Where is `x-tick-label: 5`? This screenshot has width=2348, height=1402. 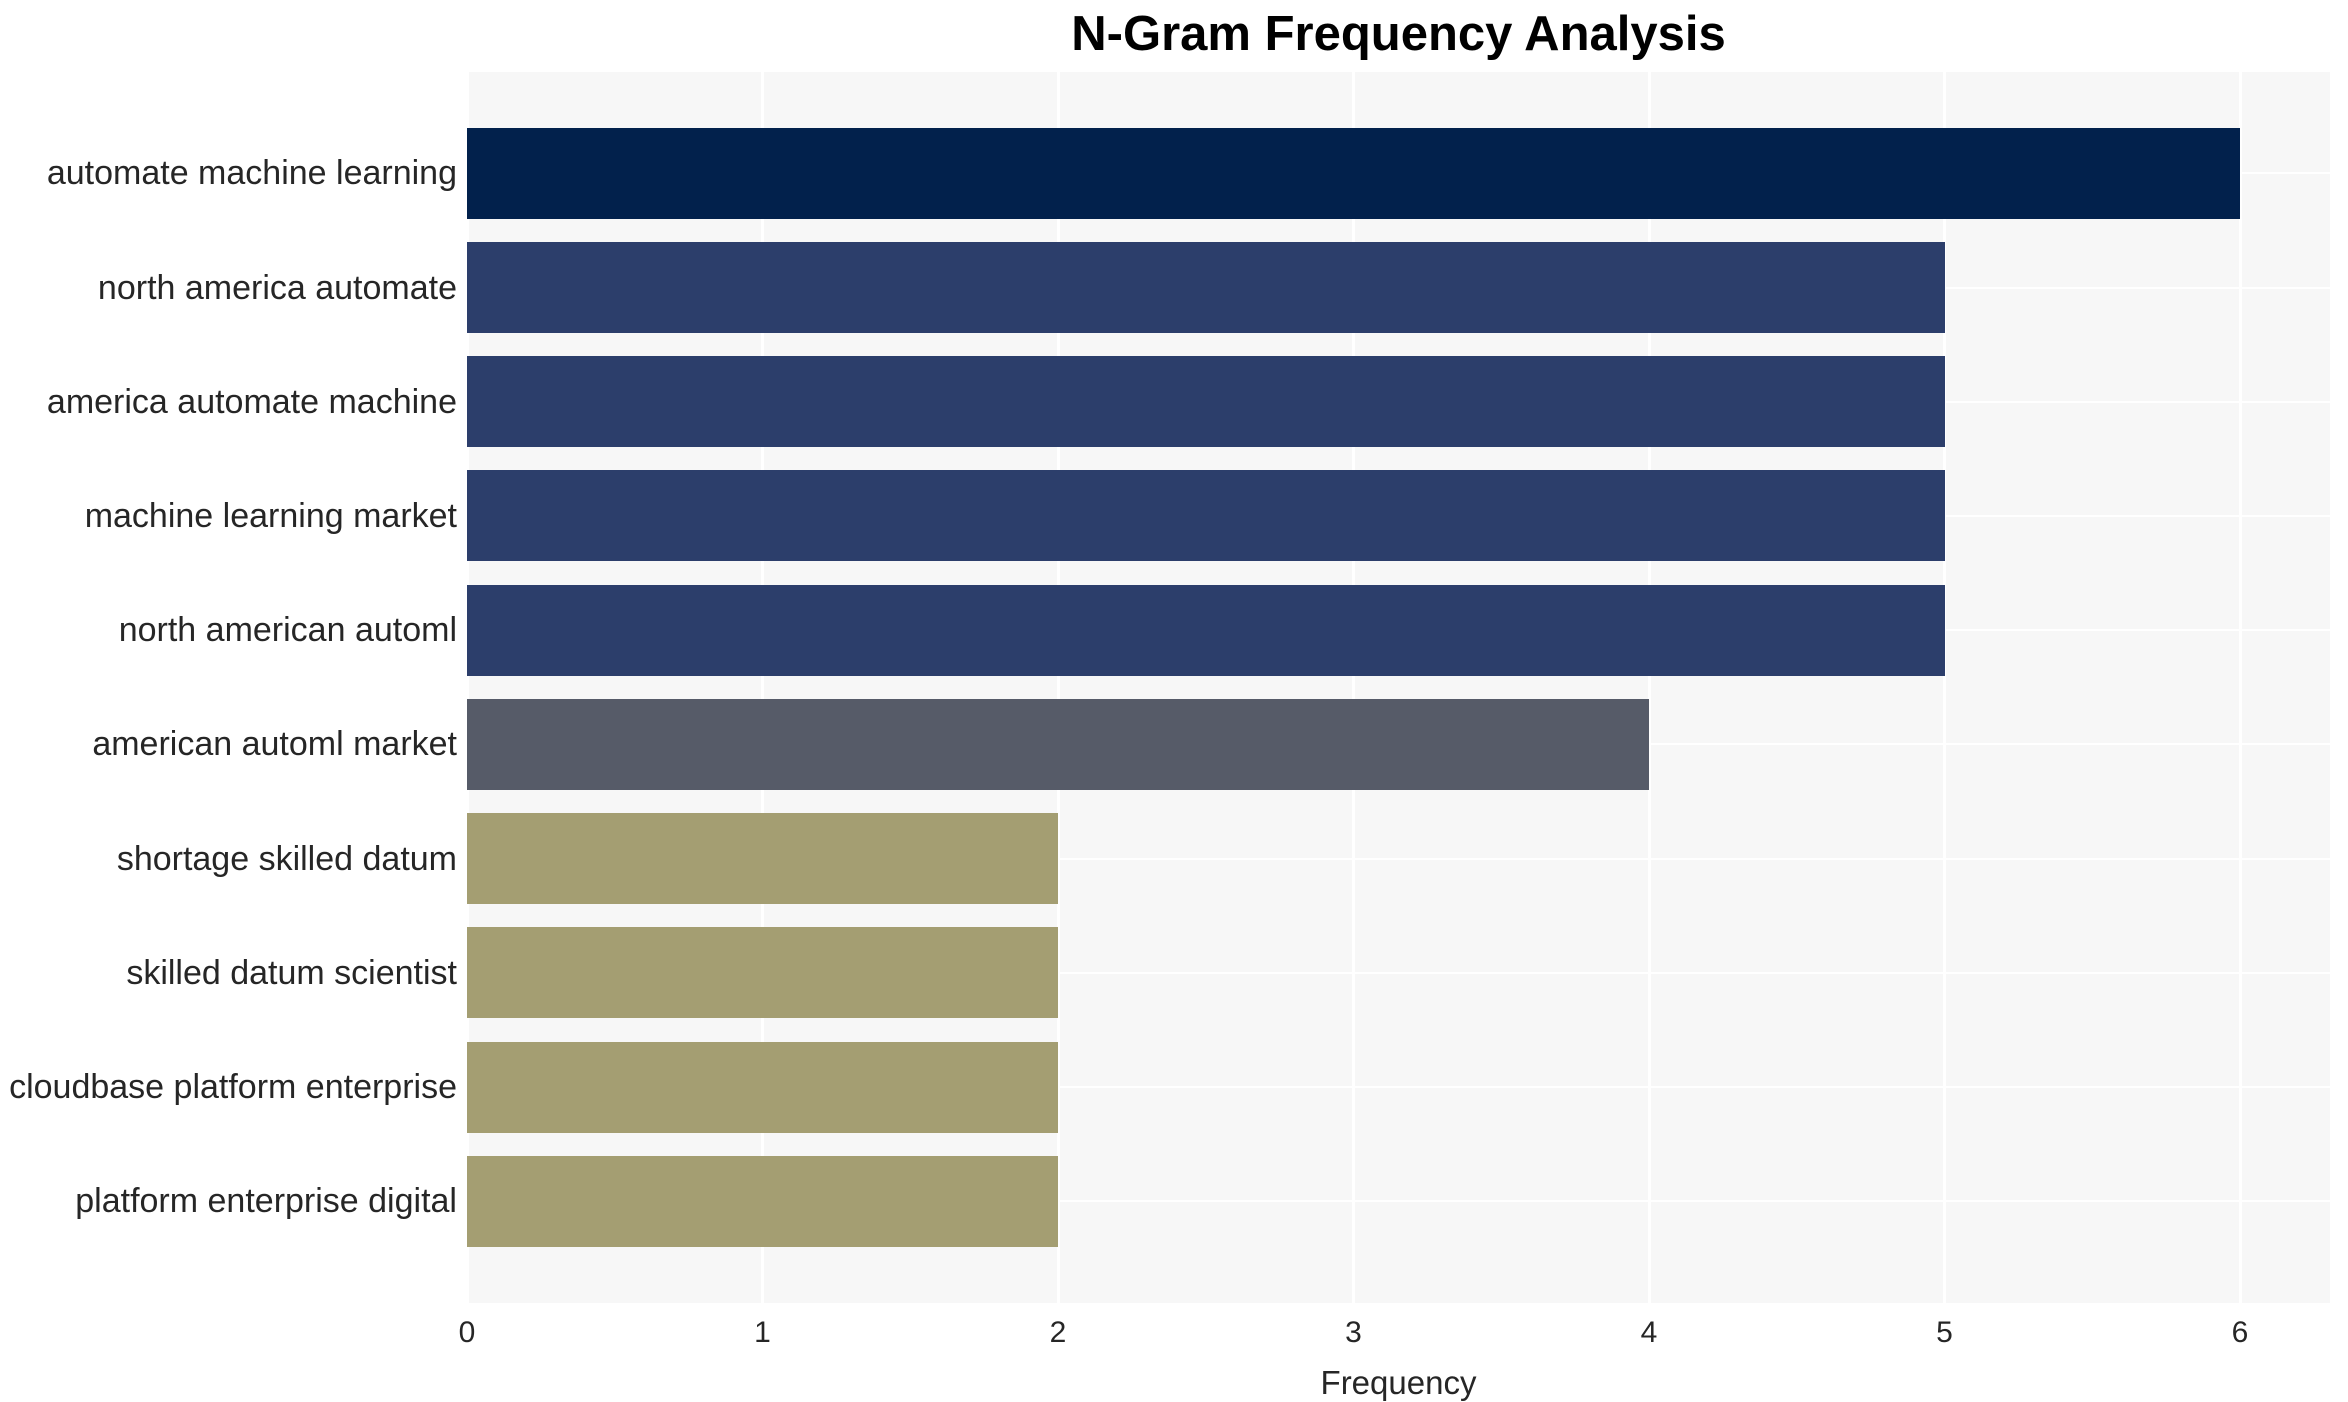 x-tick-label: 5 is located at coordinates (1944, 1332).